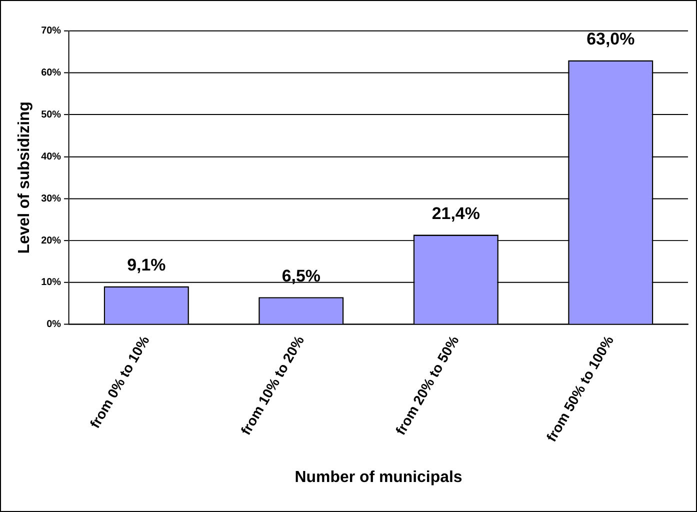 This screenshot has width=697, height=512. Describe the element at coordinates (378, 477) in the screenshot. I see `x-axis-title: Number of municipals` at that location.